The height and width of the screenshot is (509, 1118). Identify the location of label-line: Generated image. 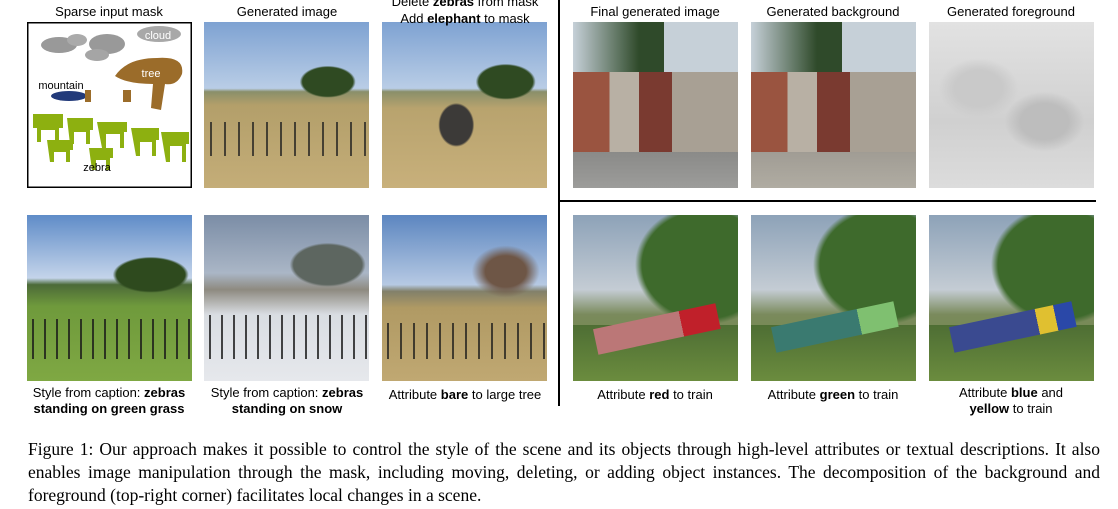
(287, 11).